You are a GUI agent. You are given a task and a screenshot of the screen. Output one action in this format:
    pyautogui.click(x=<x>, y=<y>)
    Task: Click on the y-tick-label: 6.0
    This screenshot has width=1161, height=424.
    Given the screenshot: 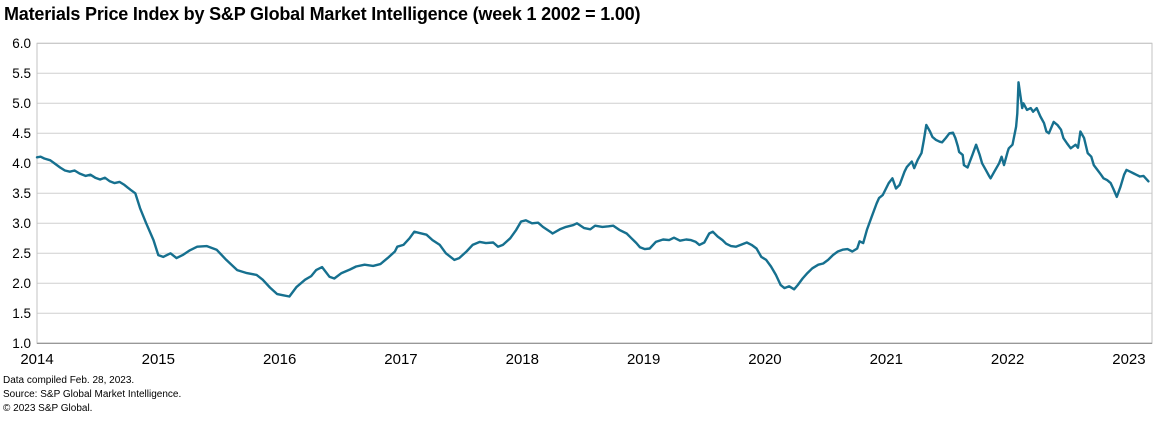 What is the action you would take?
    pyautogui.click(x=21, y=43)
    